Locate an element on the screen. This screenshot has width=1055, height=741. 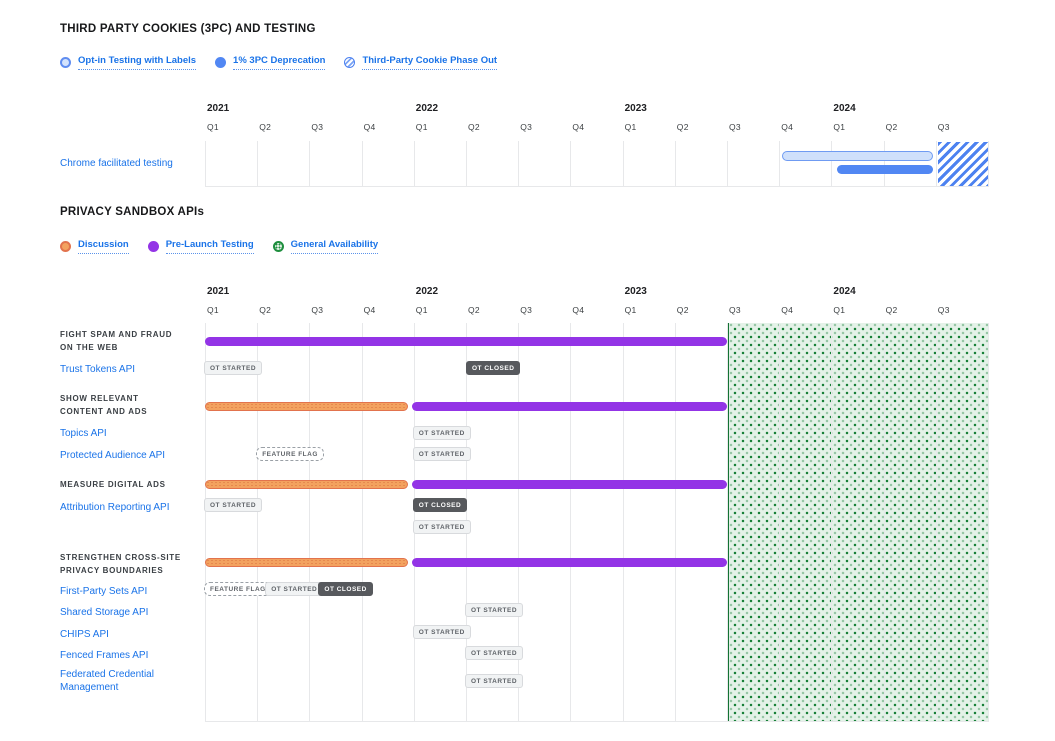
api-link-first-party-sets-api: First-Party Sets API is located at coordinates (104, 591).